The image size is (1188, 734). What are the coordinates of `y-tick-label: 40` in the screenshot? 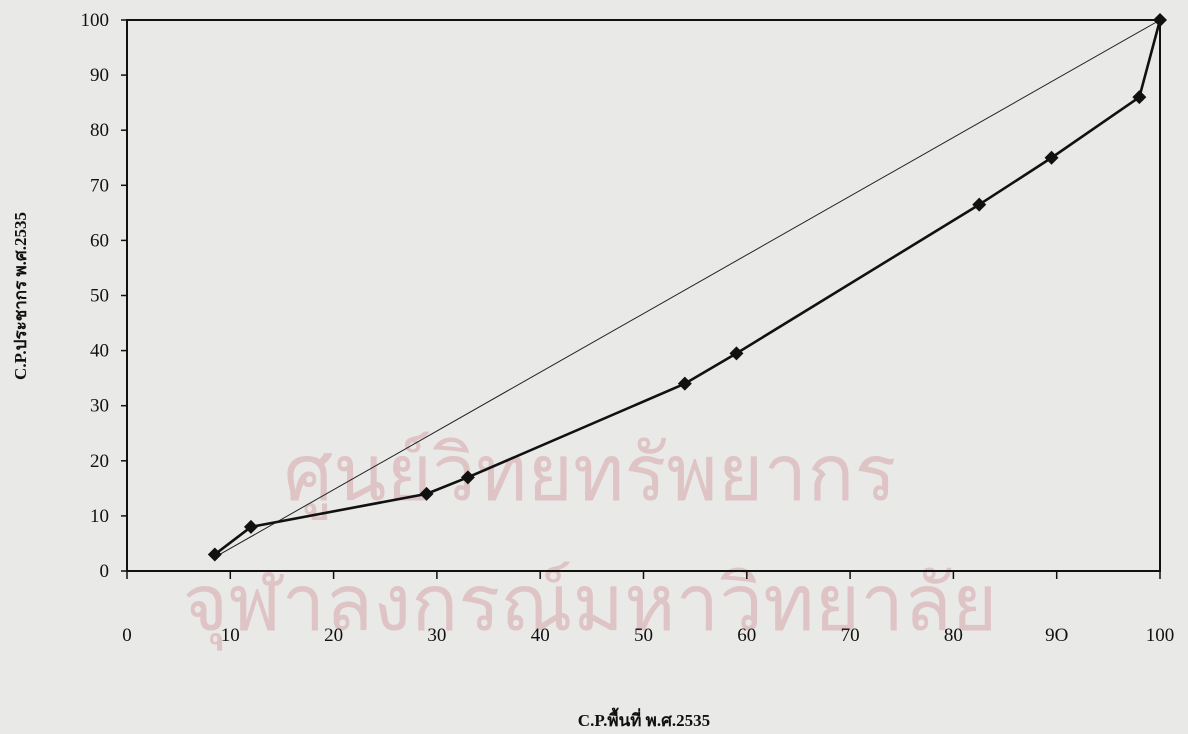 It's located at (99, 351).